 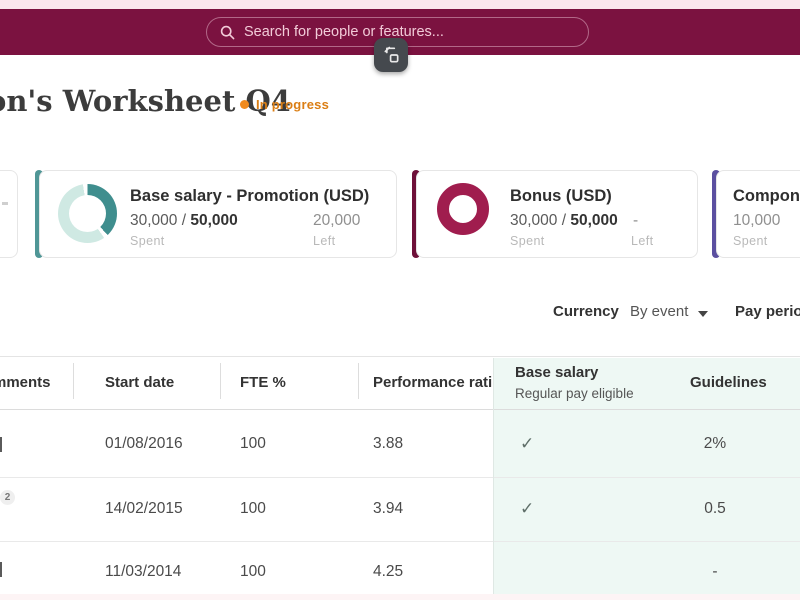 I want to click on bottom-strip, so click(x=400, y=597).